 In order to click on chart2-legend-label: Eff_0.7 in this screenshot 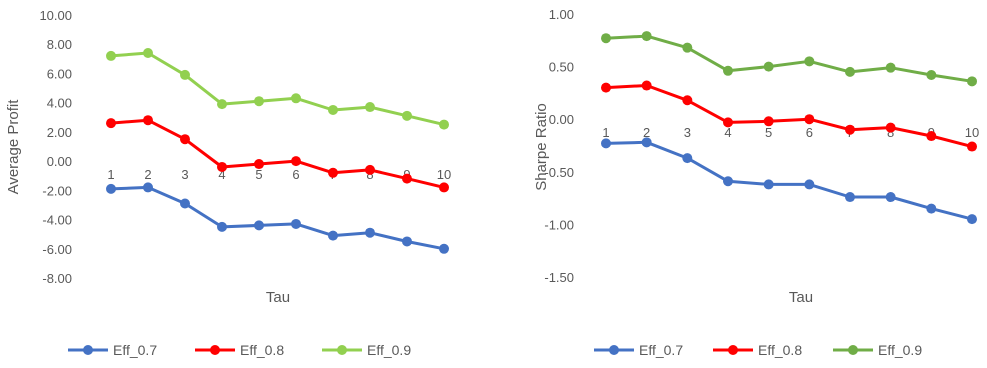, I will do `click(661, 350)`.